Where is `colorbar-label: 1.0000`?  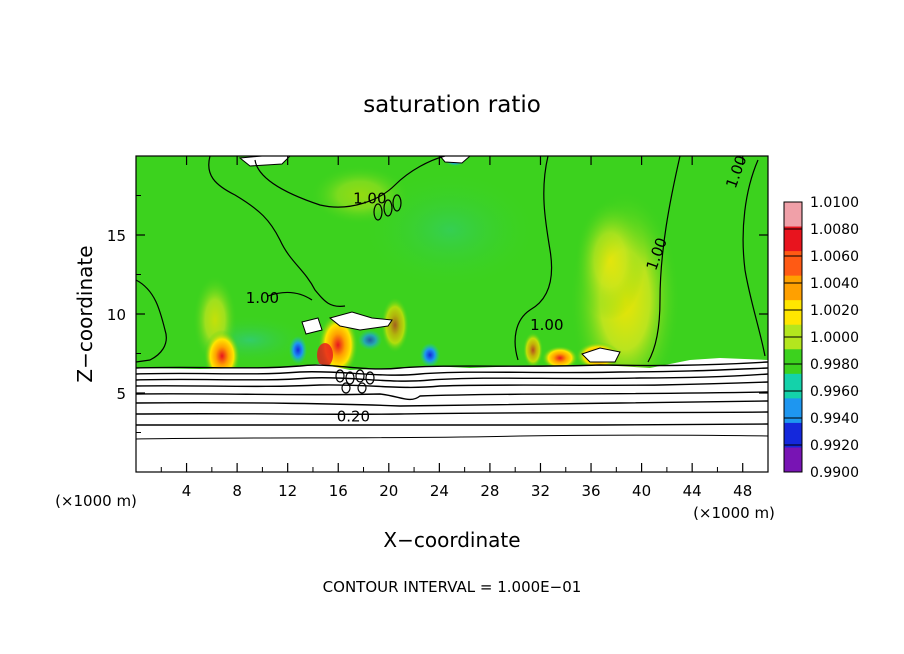
colorbar-label: 1.0000 is located at coordinates (834, 338).